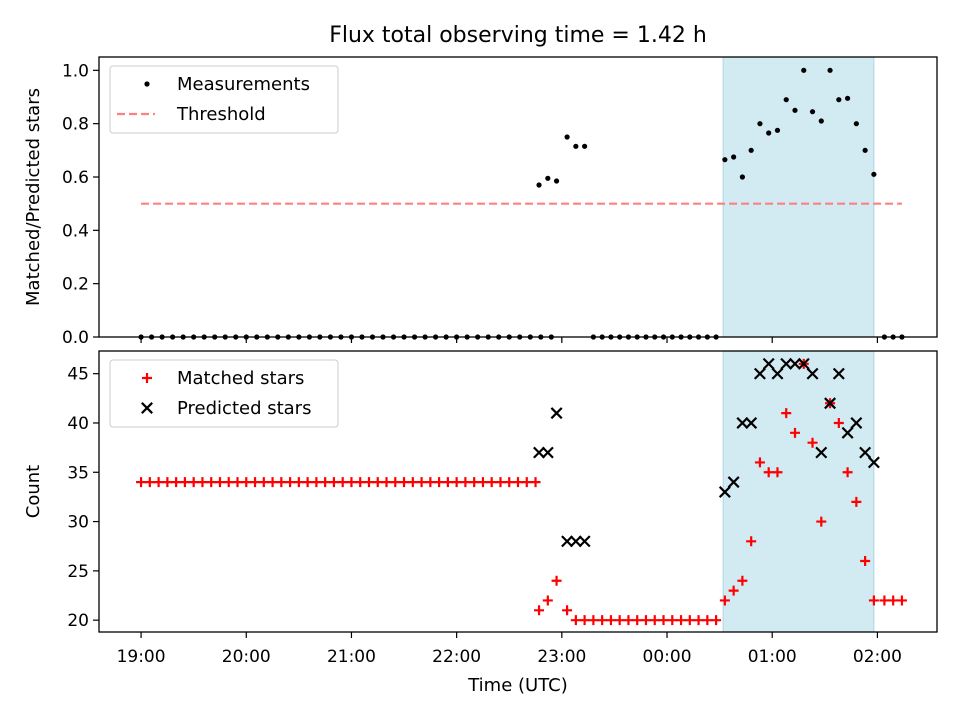  Describe the element at coordinates (243, 84) in the screenshot. I see `legend-label: Measurements` at that location.